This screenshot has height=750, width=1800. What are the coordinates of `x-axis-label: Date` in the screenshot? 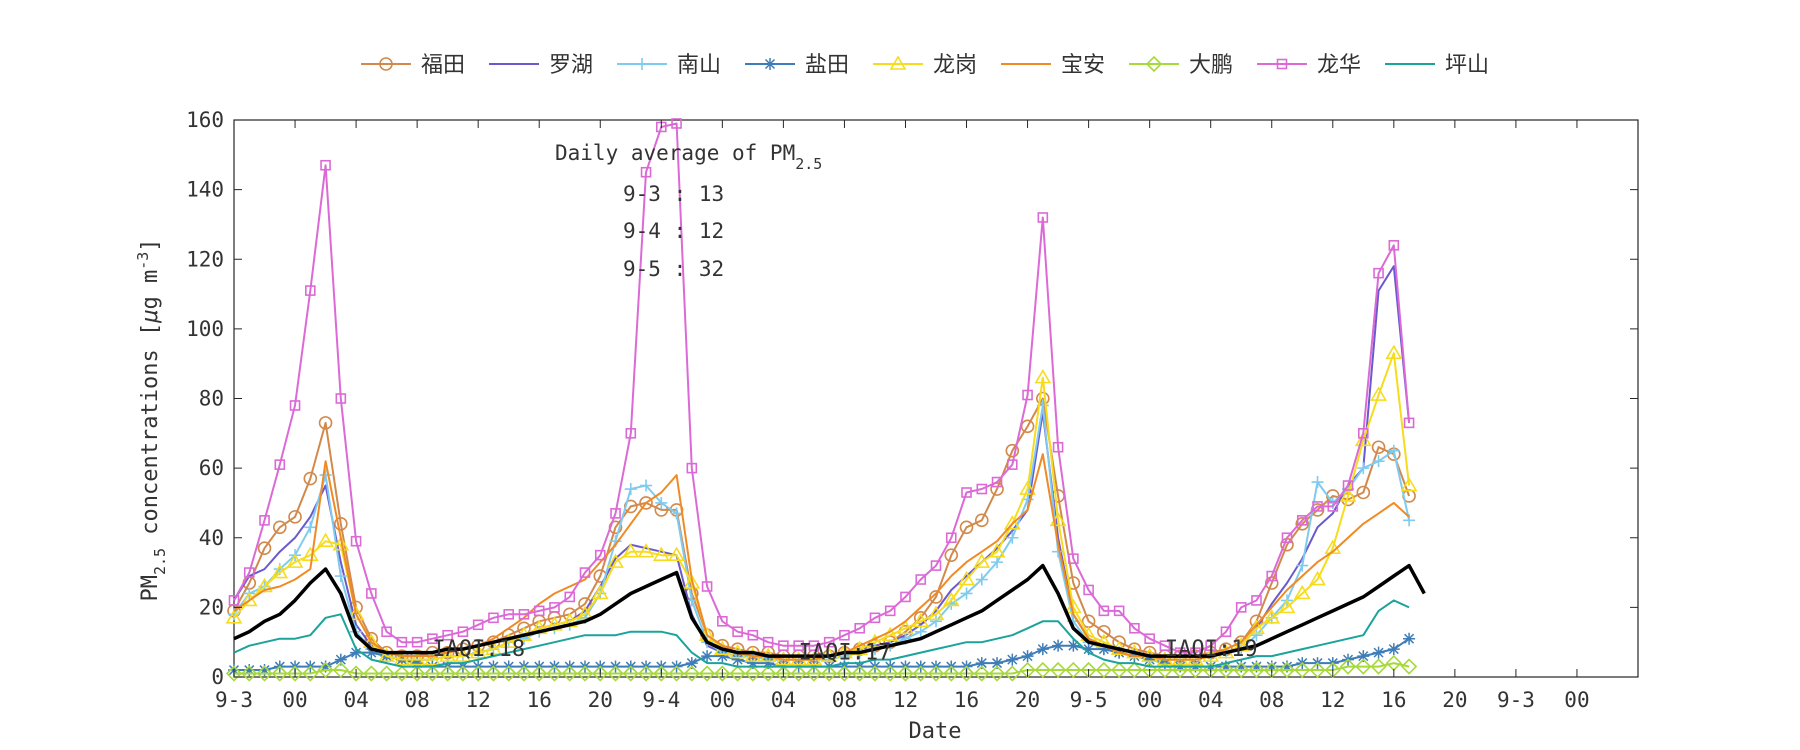 It's located at (935, 731).